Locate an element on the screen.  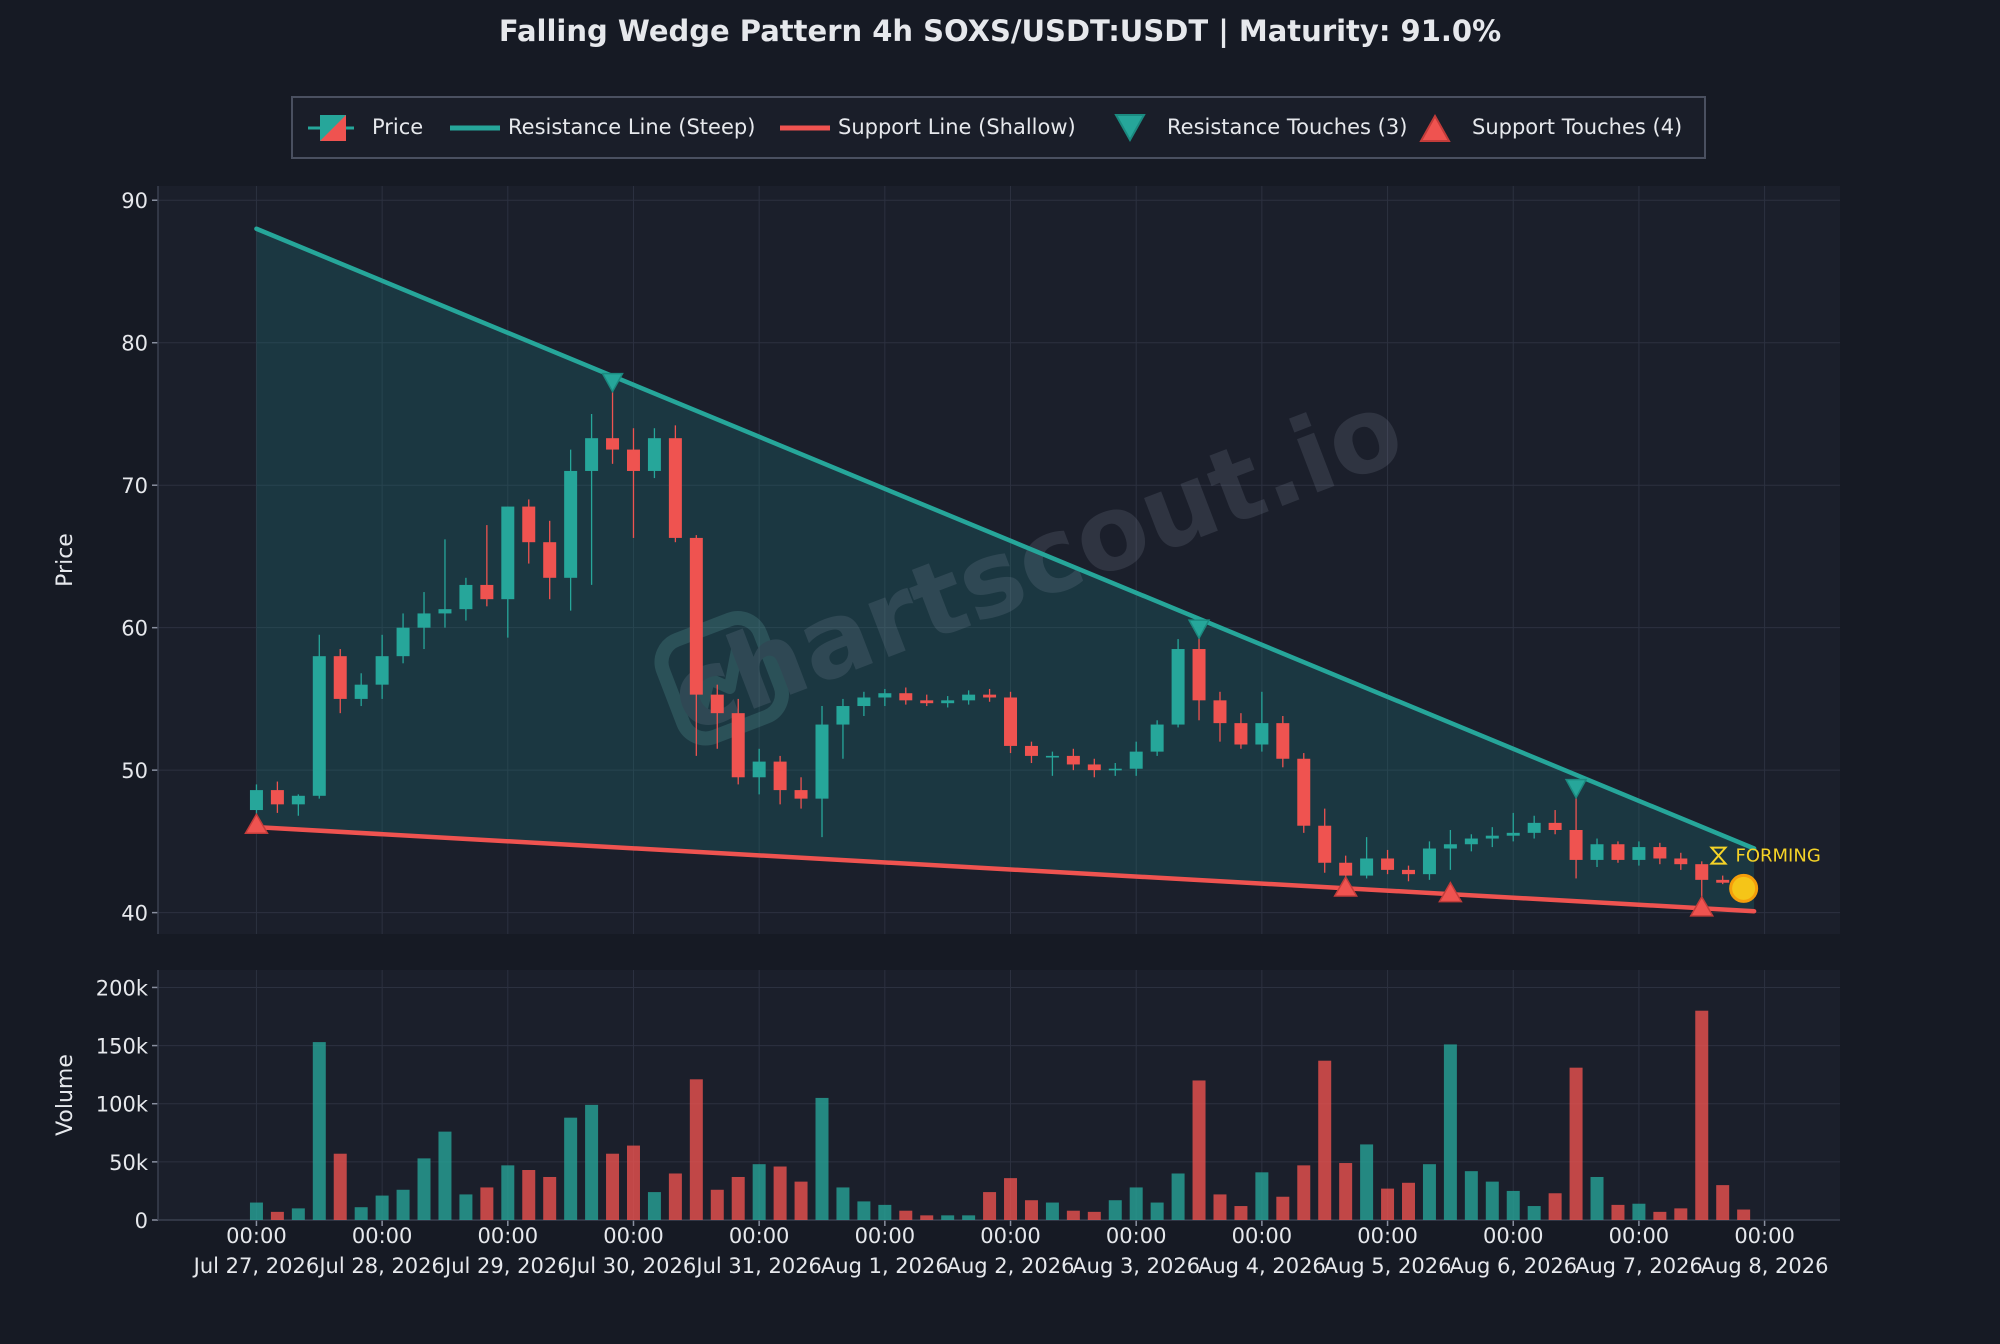
x-tick-date-label: Jul 29, 2026 is located at coordinates (507, 1266).